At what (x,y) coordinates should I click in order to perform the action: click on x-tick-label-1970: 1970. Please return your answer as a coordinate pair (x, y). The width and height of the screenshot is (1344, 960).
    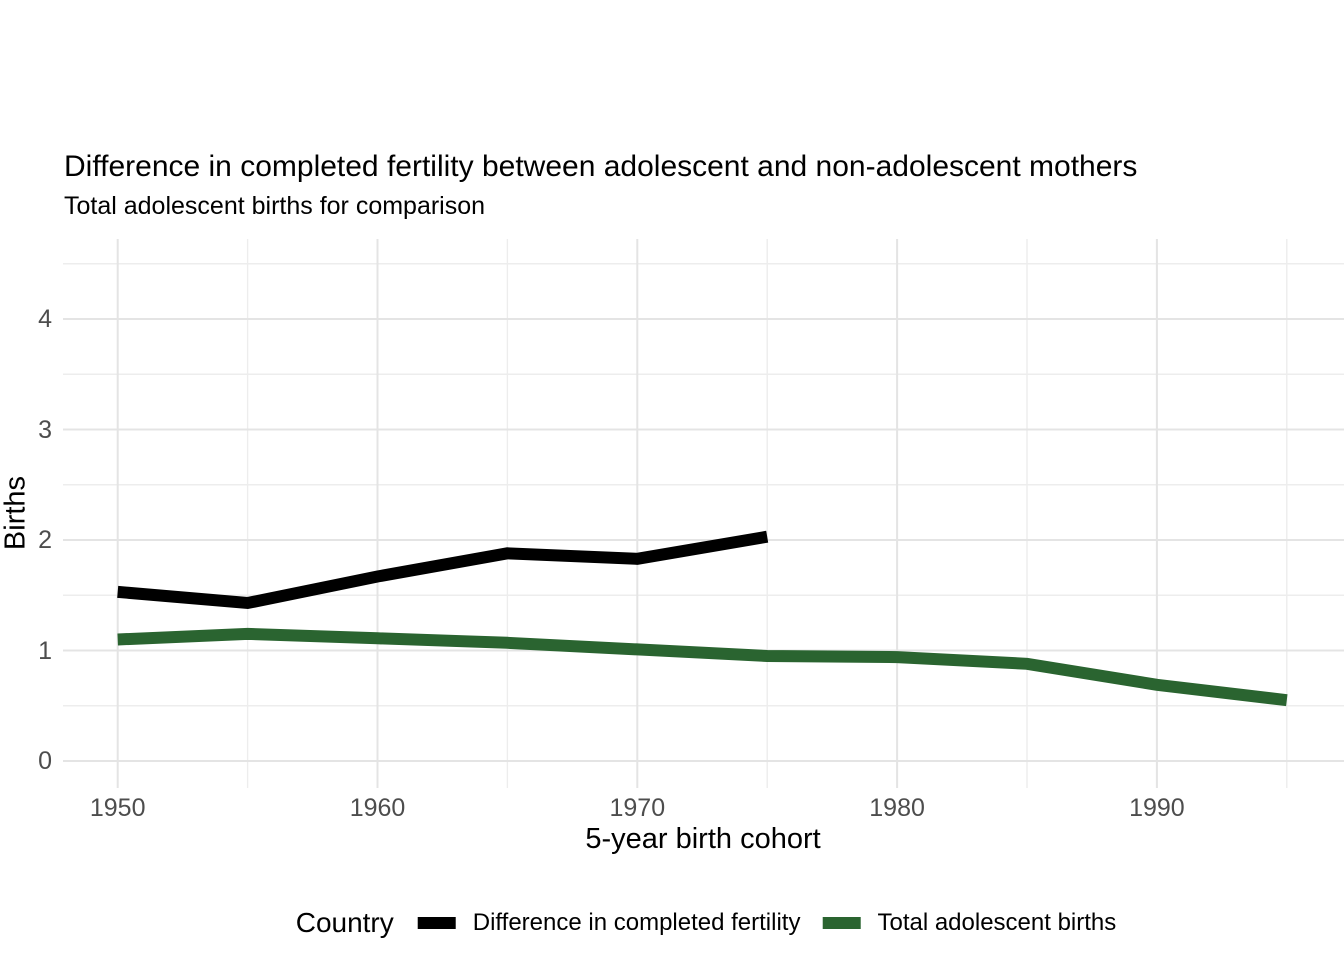
    Looking at the image, I should click on (637, 808).